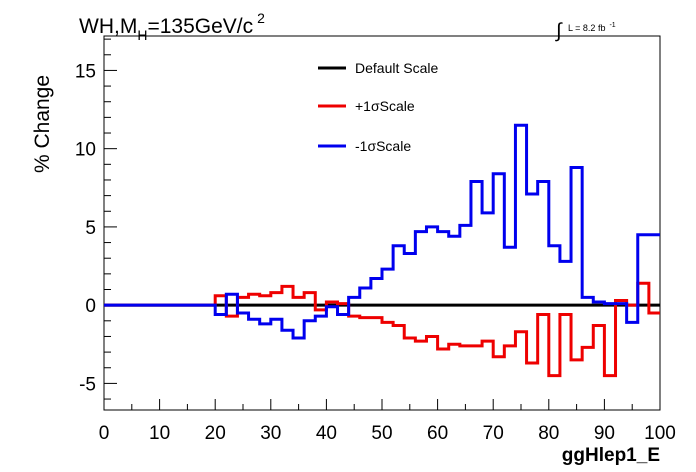 Image resolution: width=696 pixels, height=472 pixels. I want to click on y-tick-label: -5, so click(87, 384).